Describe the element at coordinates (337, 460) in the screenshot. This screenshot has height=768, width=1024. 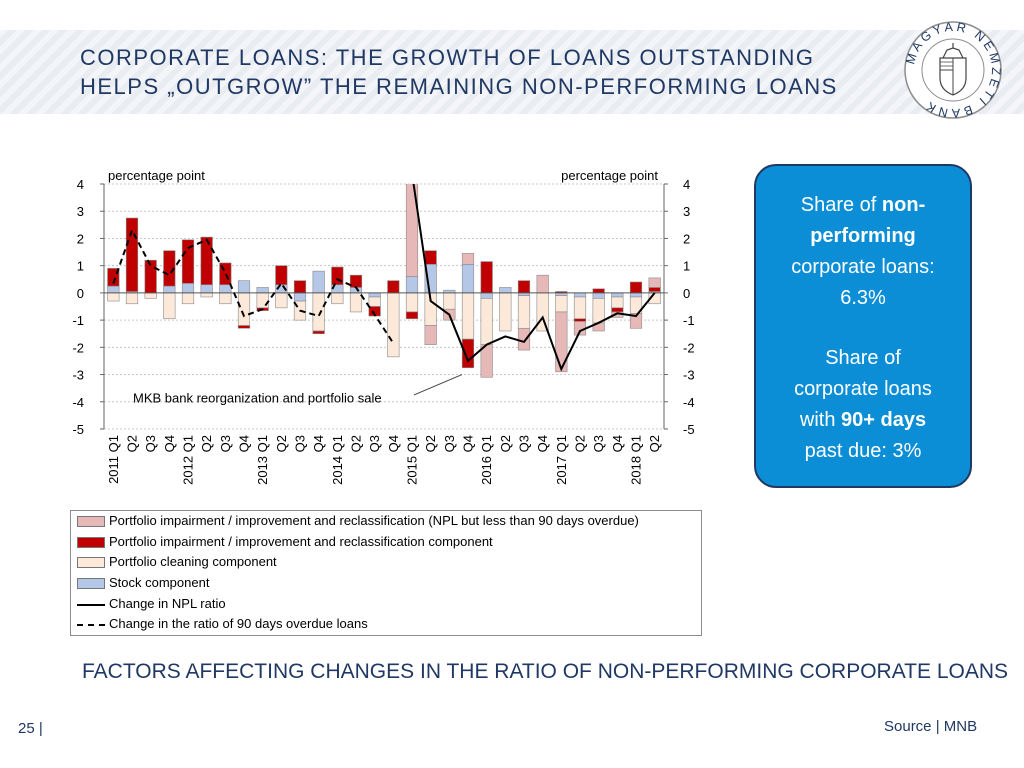
I see `x-tick-label: 2014 Q1` at that location.